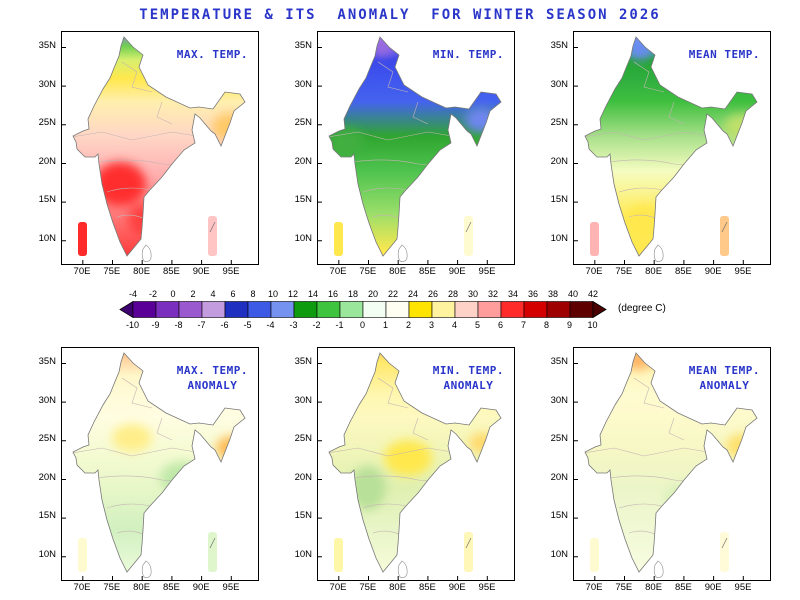 The height and width of the screenshot is (600, 800). I want to click on india-map-mean-temp, so click(666, 150).